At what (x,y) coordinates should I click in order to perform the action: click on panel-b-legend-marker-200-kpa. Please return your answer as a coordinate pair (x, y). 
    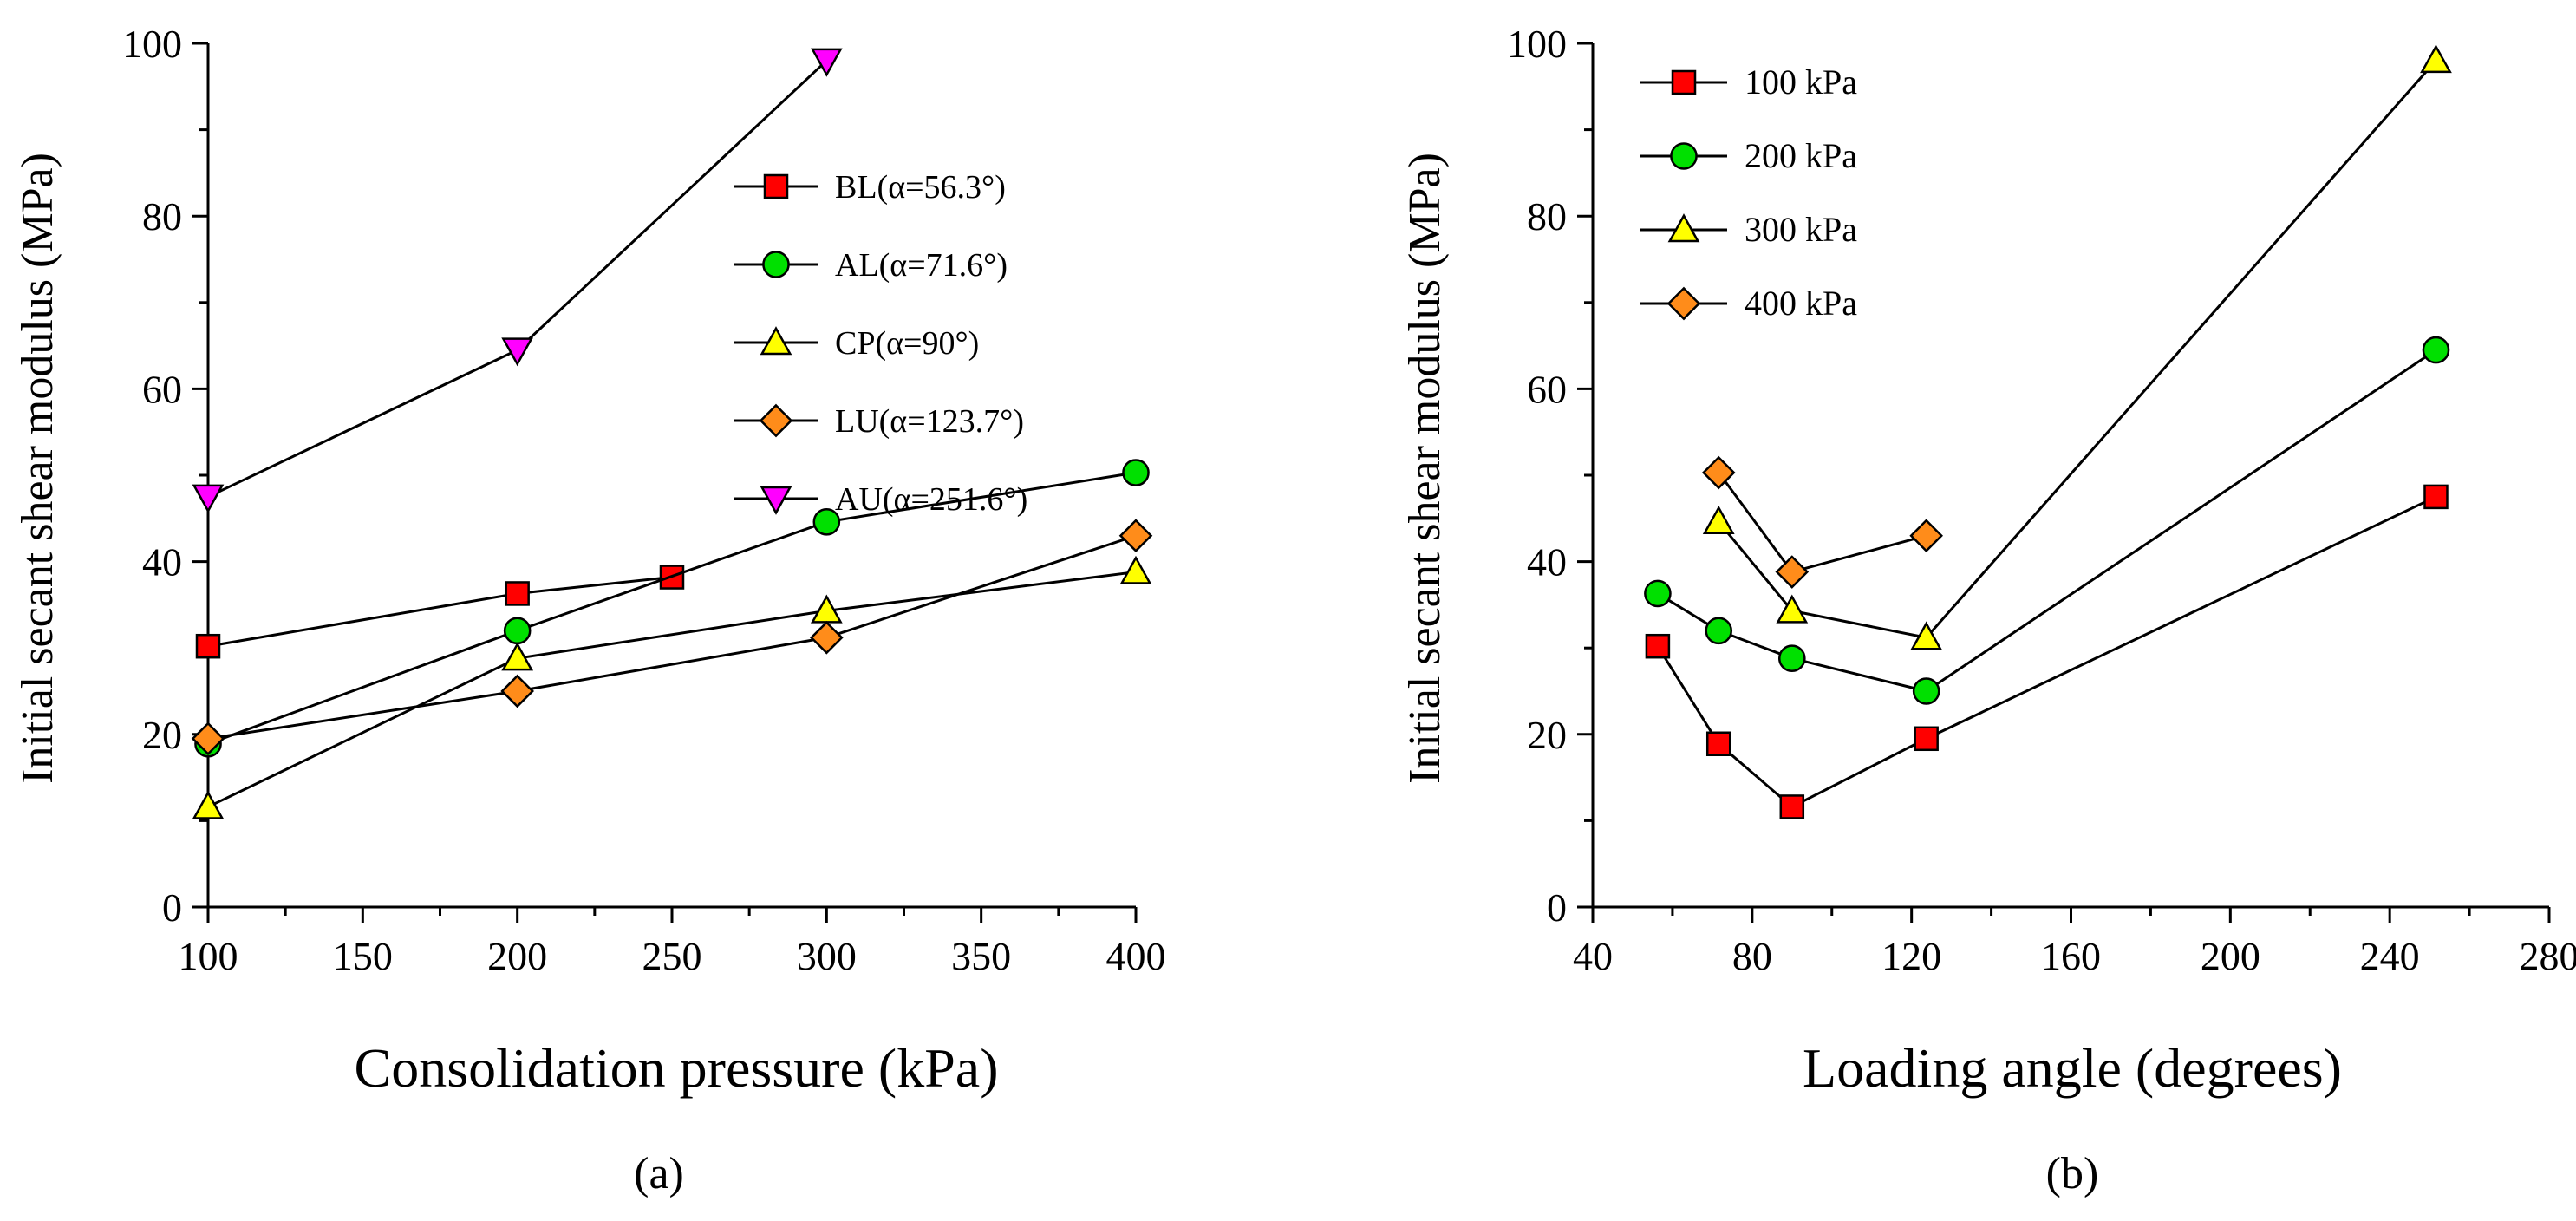
    Looking at the image, I should click on (1684, 156).